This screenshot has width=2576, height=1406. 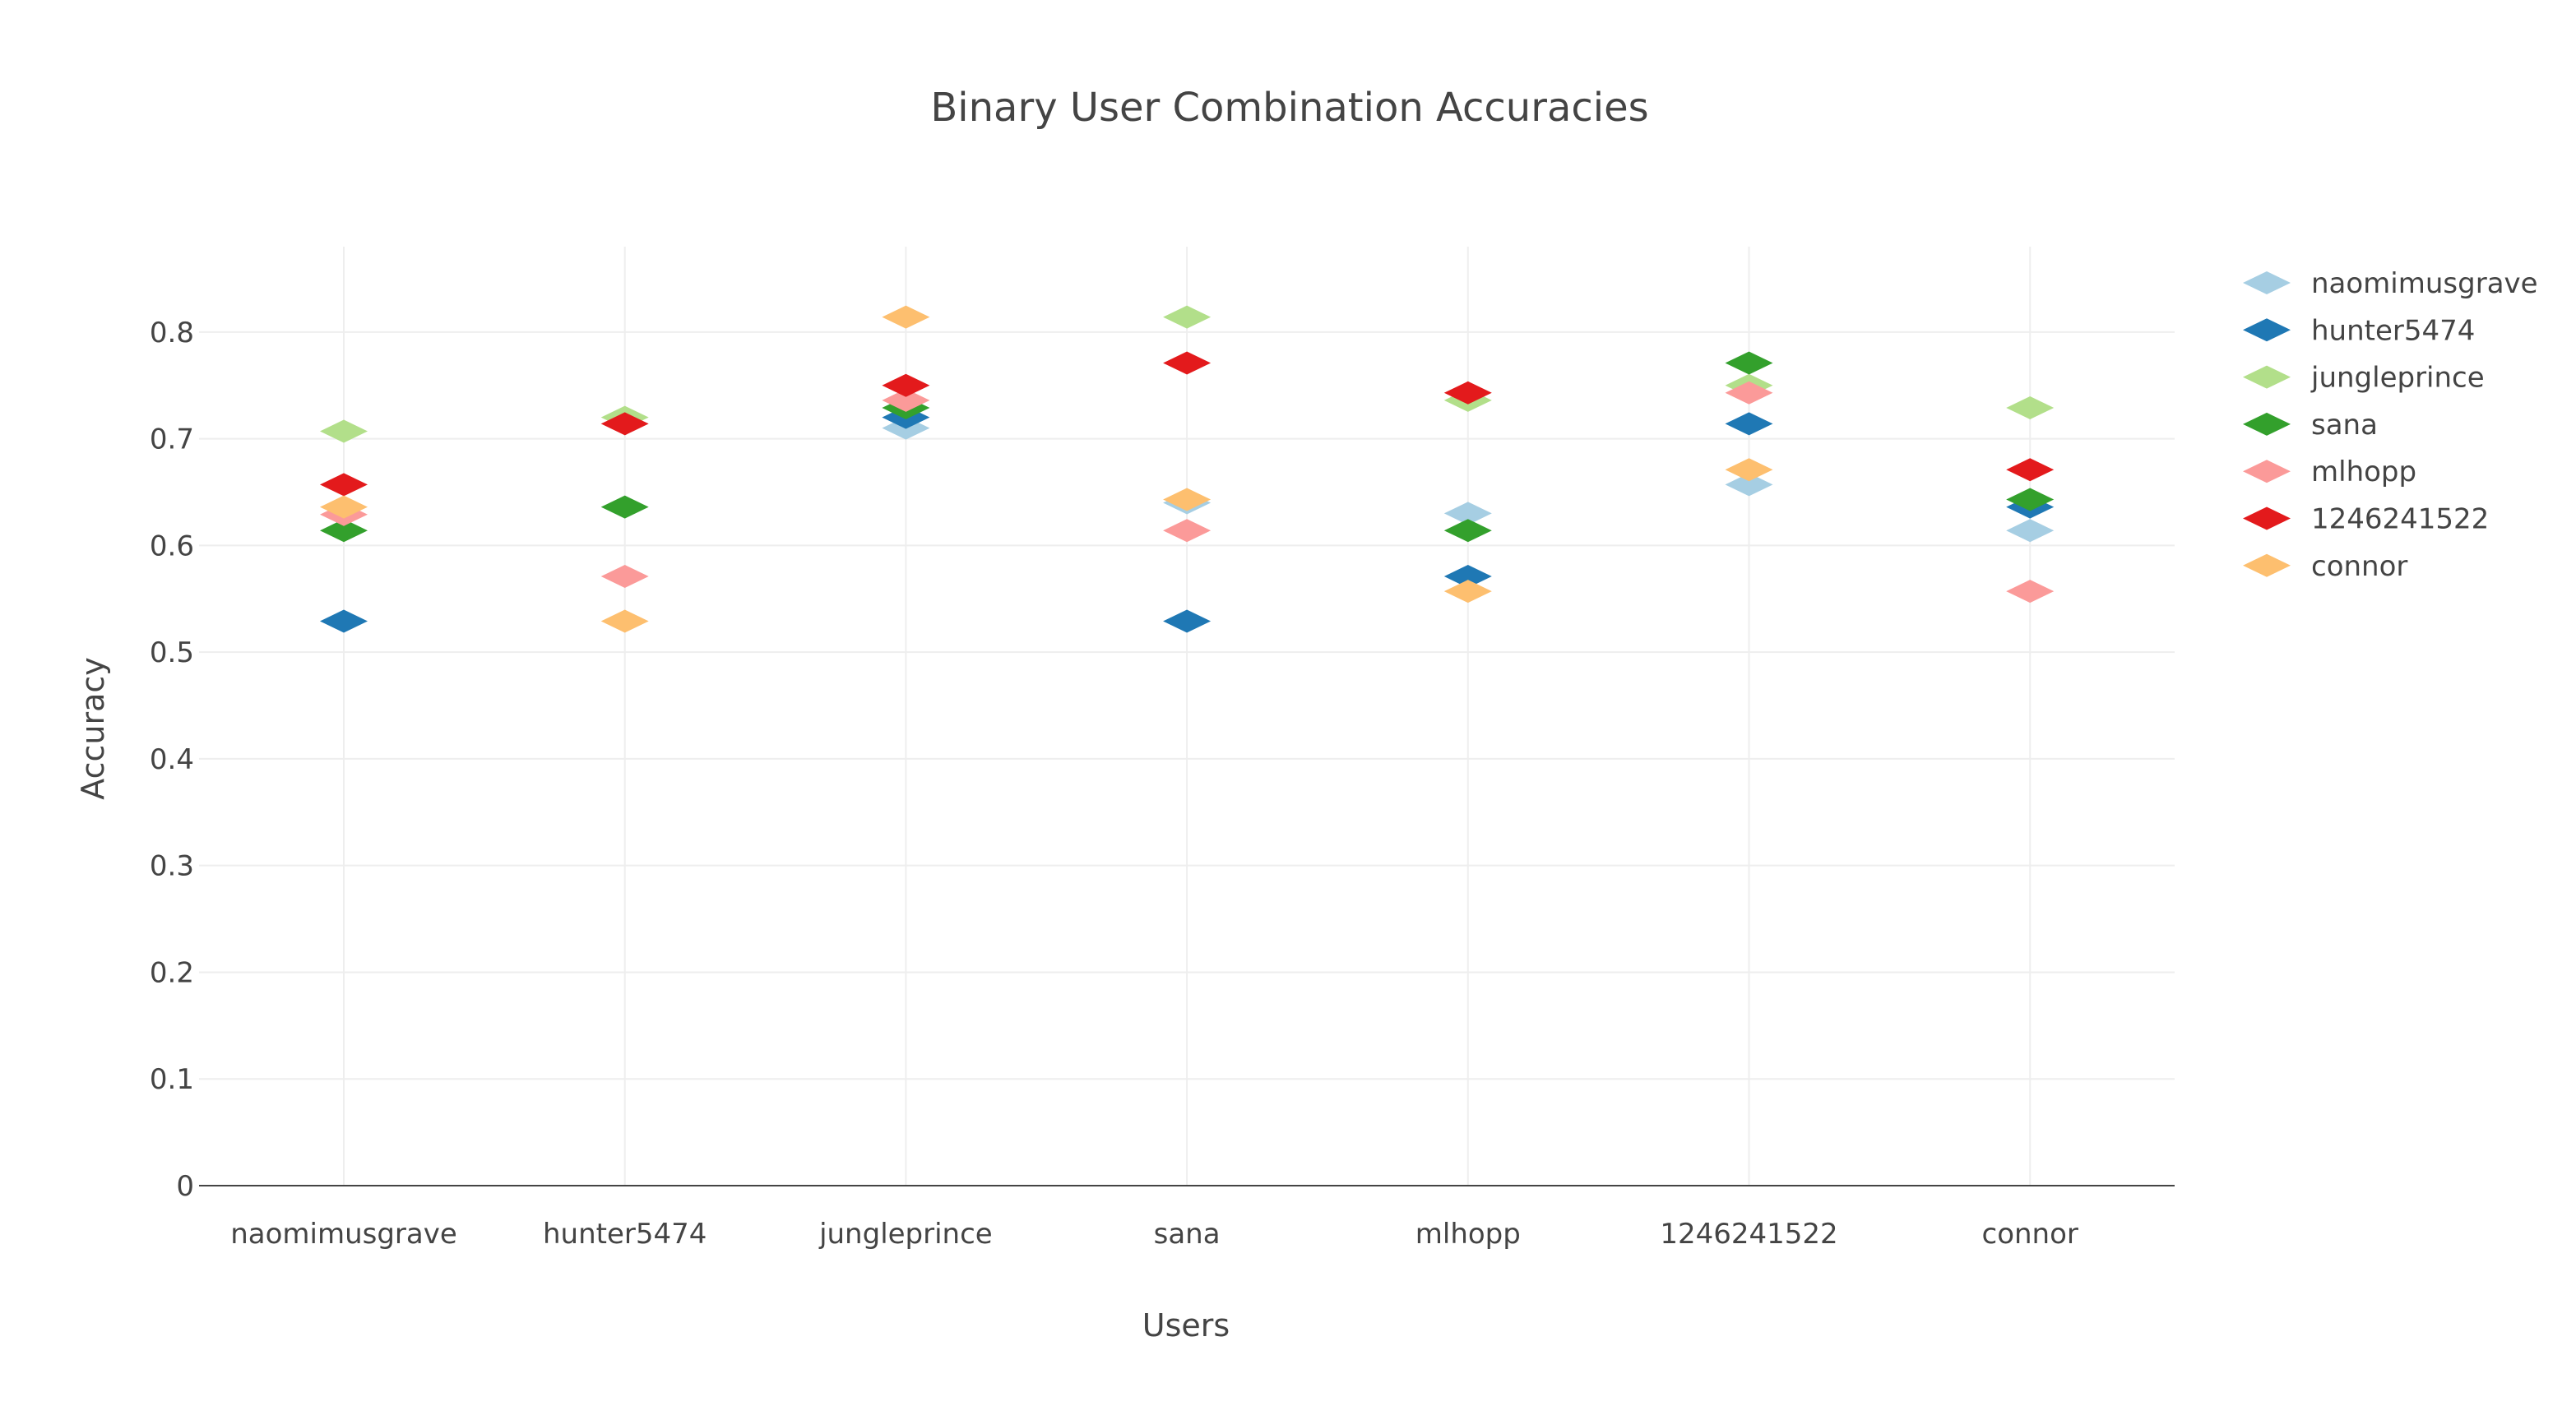 What do you see at coordinates (172, 972) in the screenshot?
I see `y-tick-label: 0.2` at bounding box center [172, 972].